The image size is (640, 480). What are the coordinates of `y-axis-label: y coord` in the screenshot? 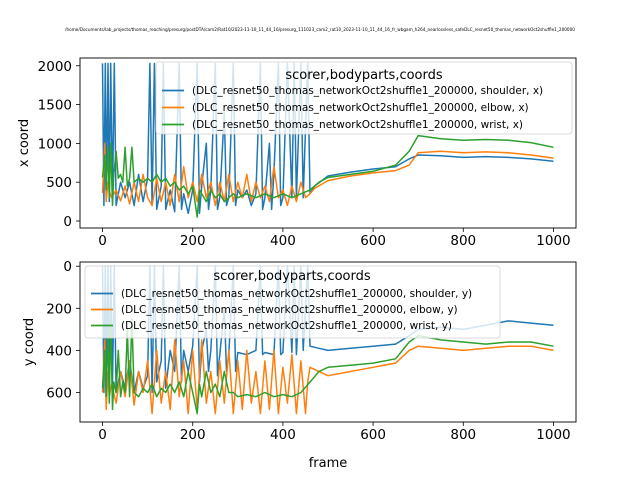 It's located at (29, 342).